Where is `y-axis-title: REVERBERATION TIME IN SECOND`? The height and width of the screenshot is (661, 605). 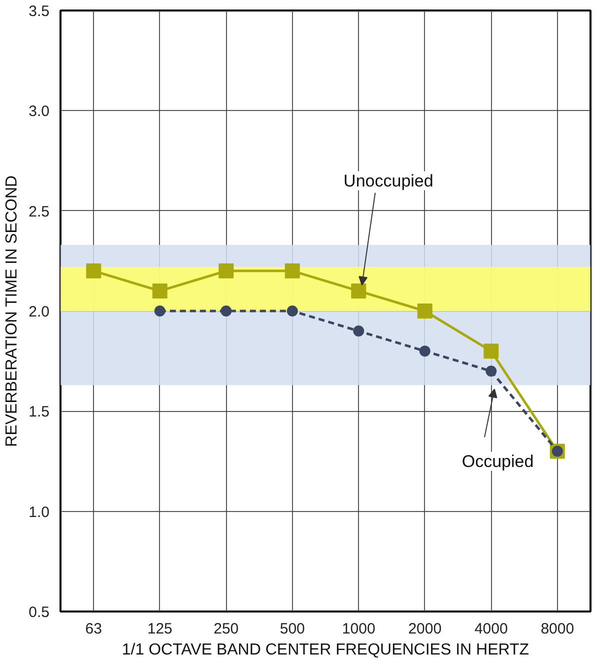
y-axis-title: REVERBERATION TIME IN SECOND is located at coordinates (12, 311).